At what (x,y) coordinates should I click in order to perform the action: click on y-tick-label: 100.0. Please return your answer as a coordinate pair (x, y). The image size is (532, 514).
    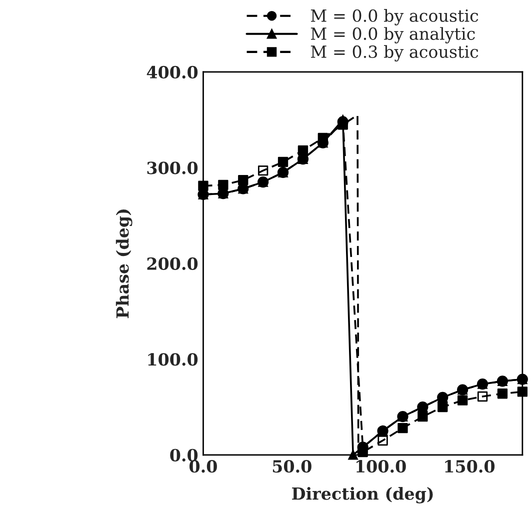
    Looking at the image, I should click on (173, 359).